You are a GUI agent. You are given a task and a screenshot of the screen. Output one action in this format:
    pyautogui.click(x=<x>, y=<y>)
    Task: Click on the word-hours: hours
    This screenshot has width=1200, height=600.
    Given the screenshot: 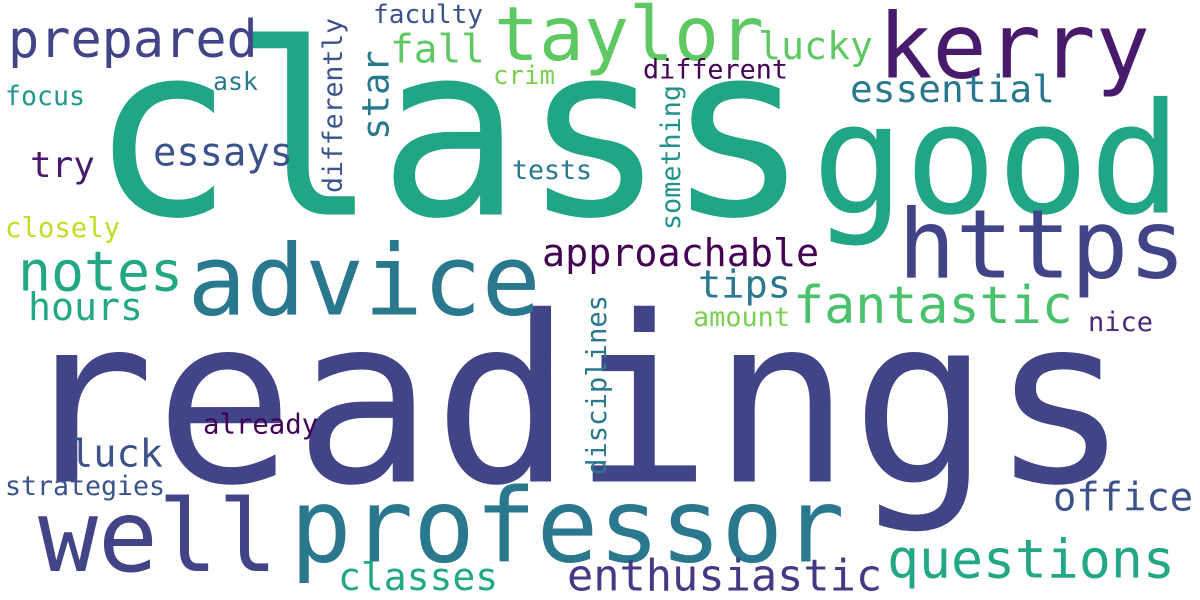 What is the action you would take?
    pyautogui.click(x=86, y=308)
    